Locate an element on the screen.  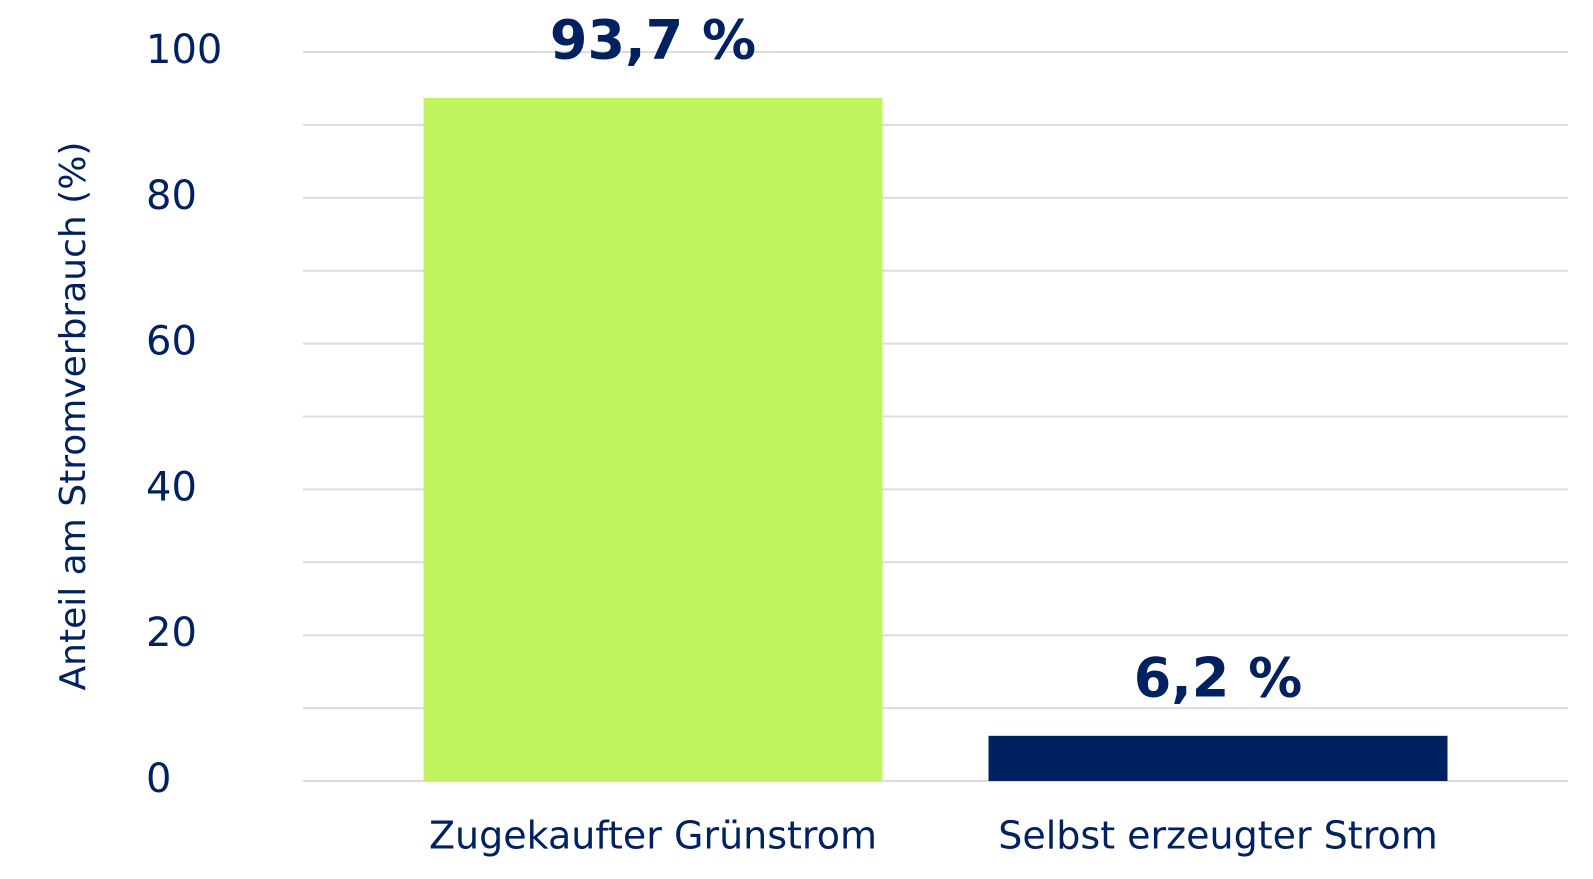
y-tick-label: 80 is located at coordinates (171, 196).